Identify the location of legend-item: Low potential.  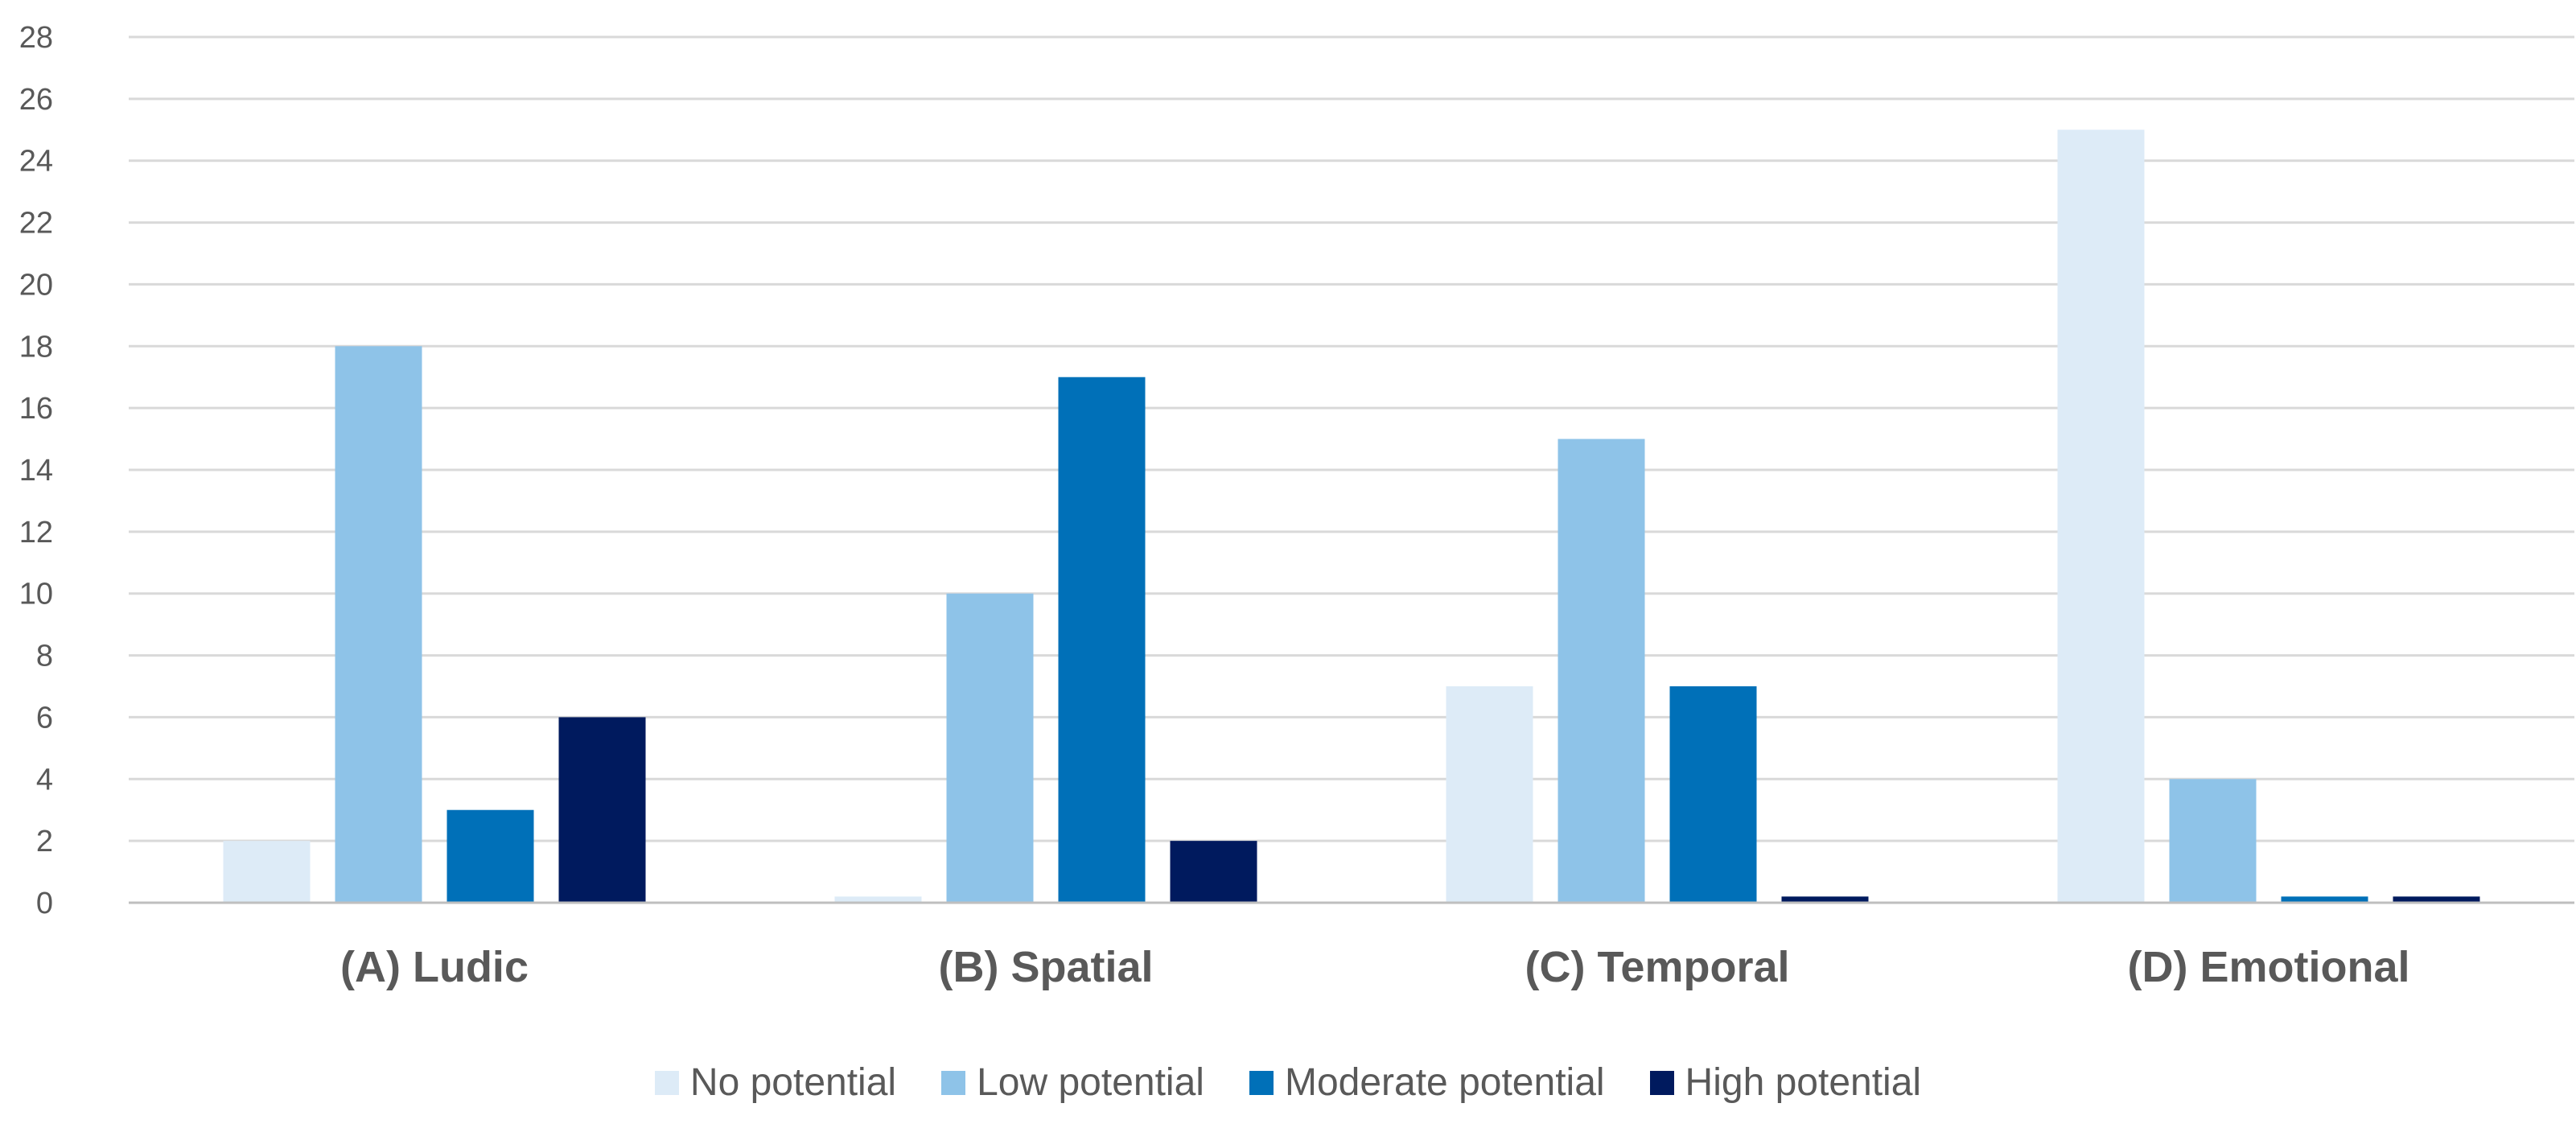
(1072, 1082).